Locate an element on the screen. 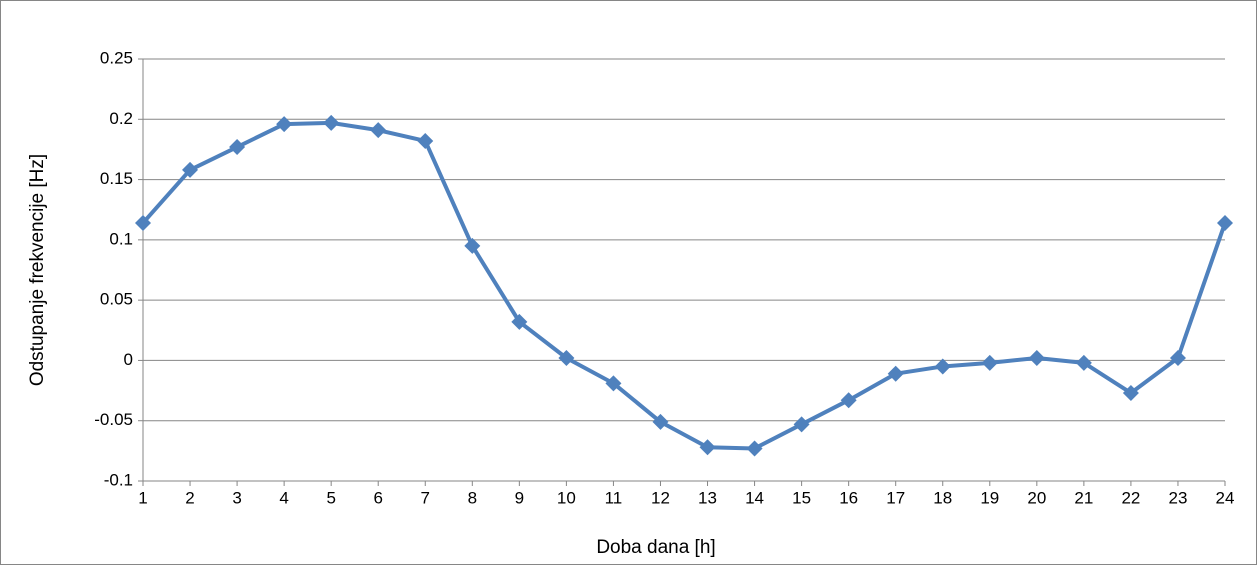  x-tick-label: 19 is located at coordinates (989, 497).